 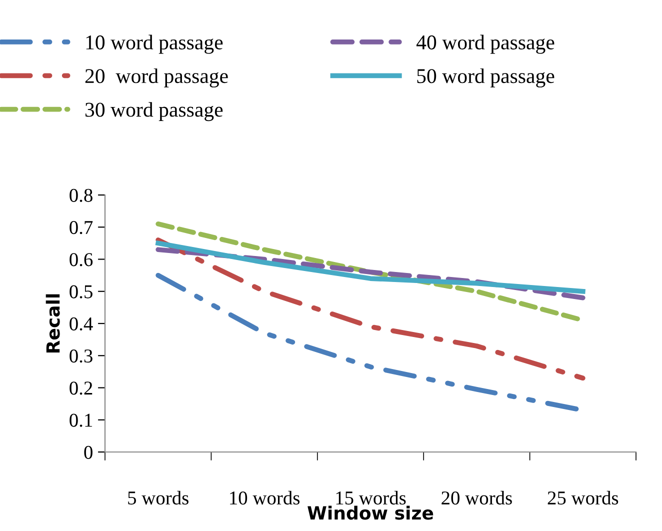 What do you see at coordinates (88, 452) in the screenshot?
I see `y-tick-label: 0` at bounding box center [88, 452].